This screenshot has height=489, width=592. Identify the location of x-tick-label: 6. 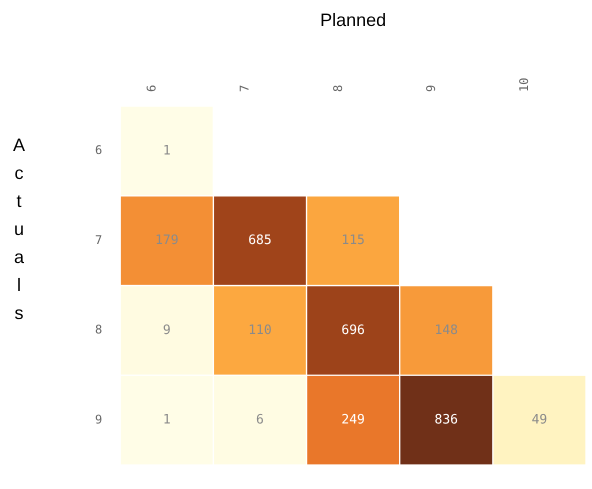
(151, 88).